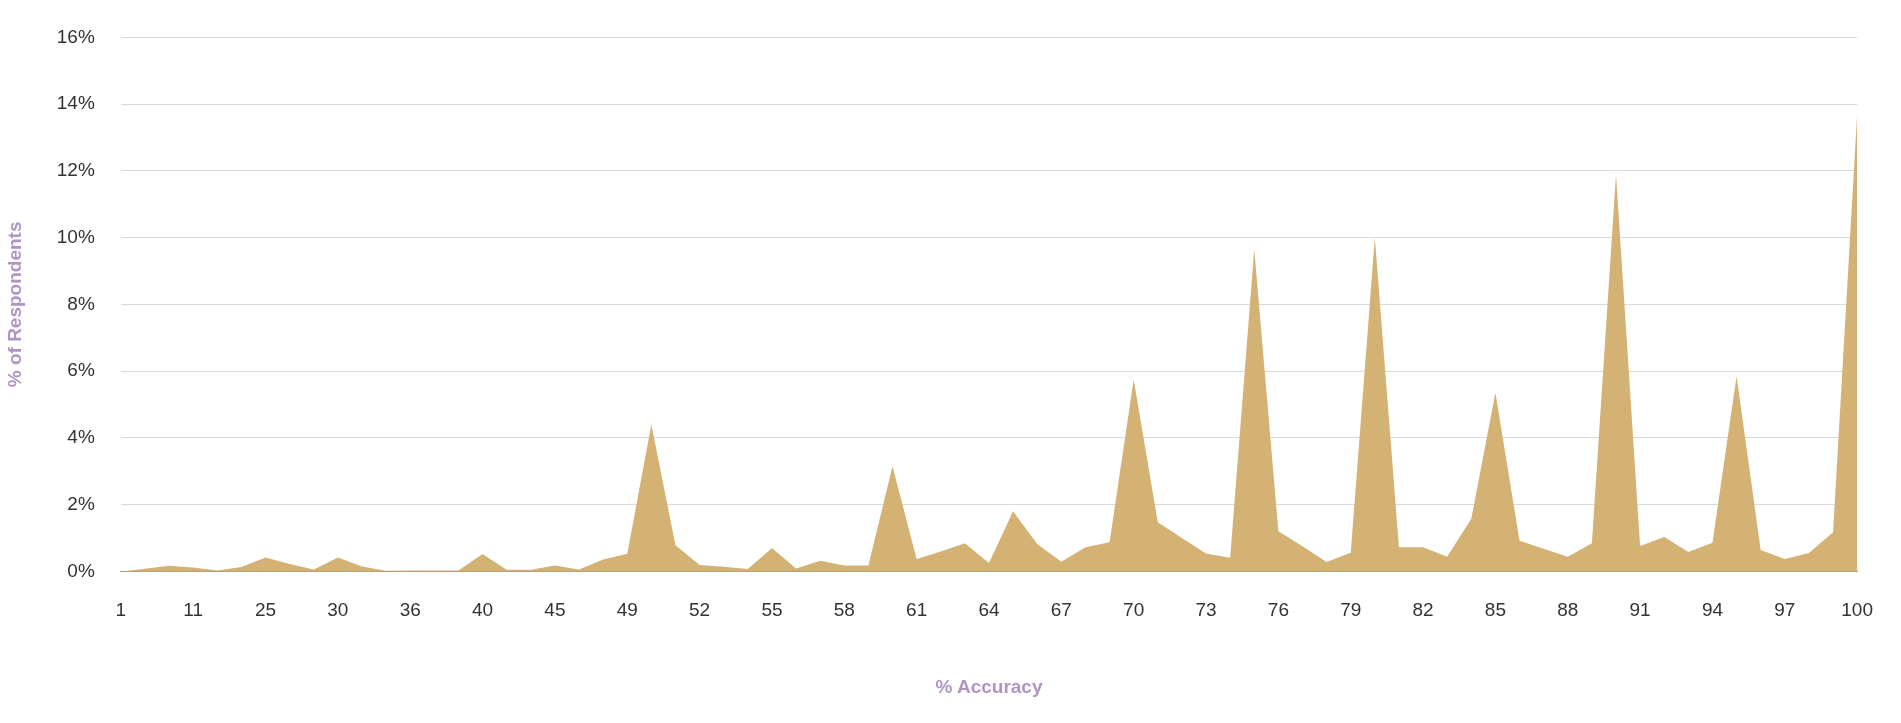  Describe the element at coordinates (338, 610) in the screenshot. I see `x-tick-label: 30` at that location.